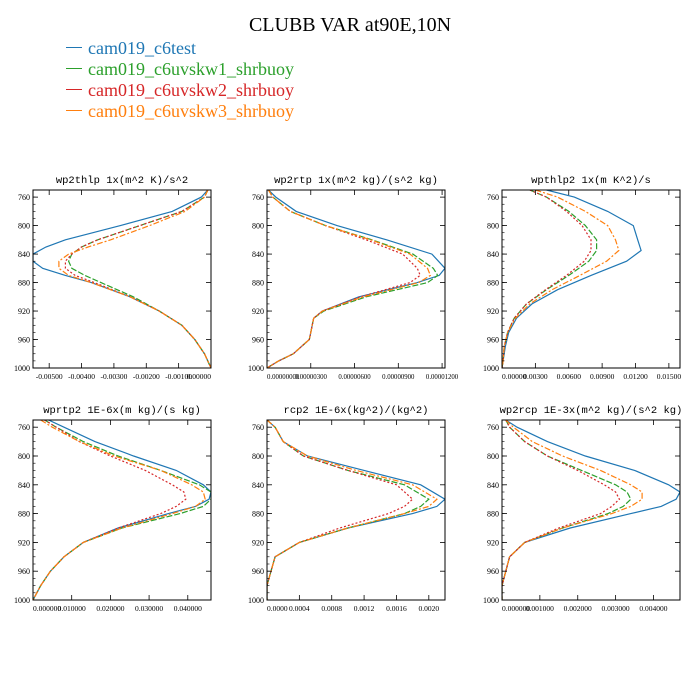 The image size is (700, 700). I want to click on x-tick-label: 0.00000600, so click(354, 377).